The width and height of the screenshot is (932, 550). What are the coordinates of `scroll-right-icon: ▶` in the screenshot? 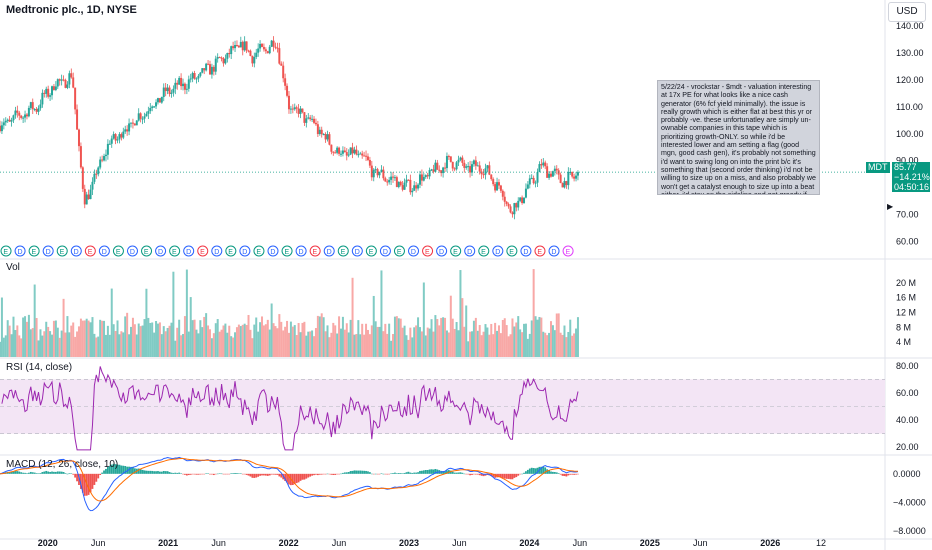 It's located at (890, 206).